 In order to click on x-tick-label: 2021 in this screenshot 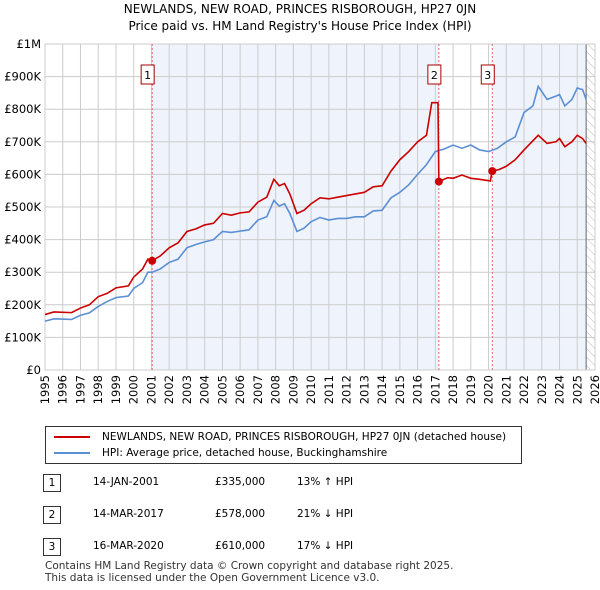, I will do `click(506, 389)`.